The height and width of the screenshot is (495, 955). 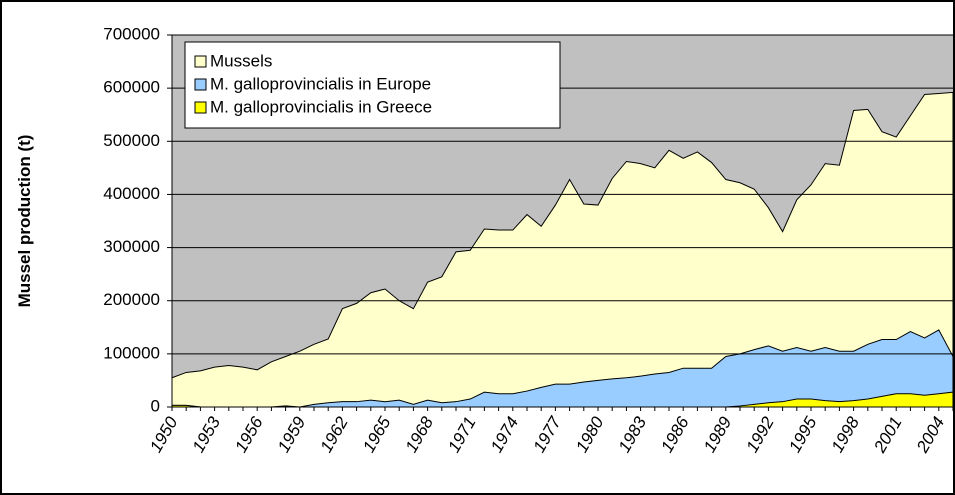 I want to click on legend-box, so click(x=372, y=85).